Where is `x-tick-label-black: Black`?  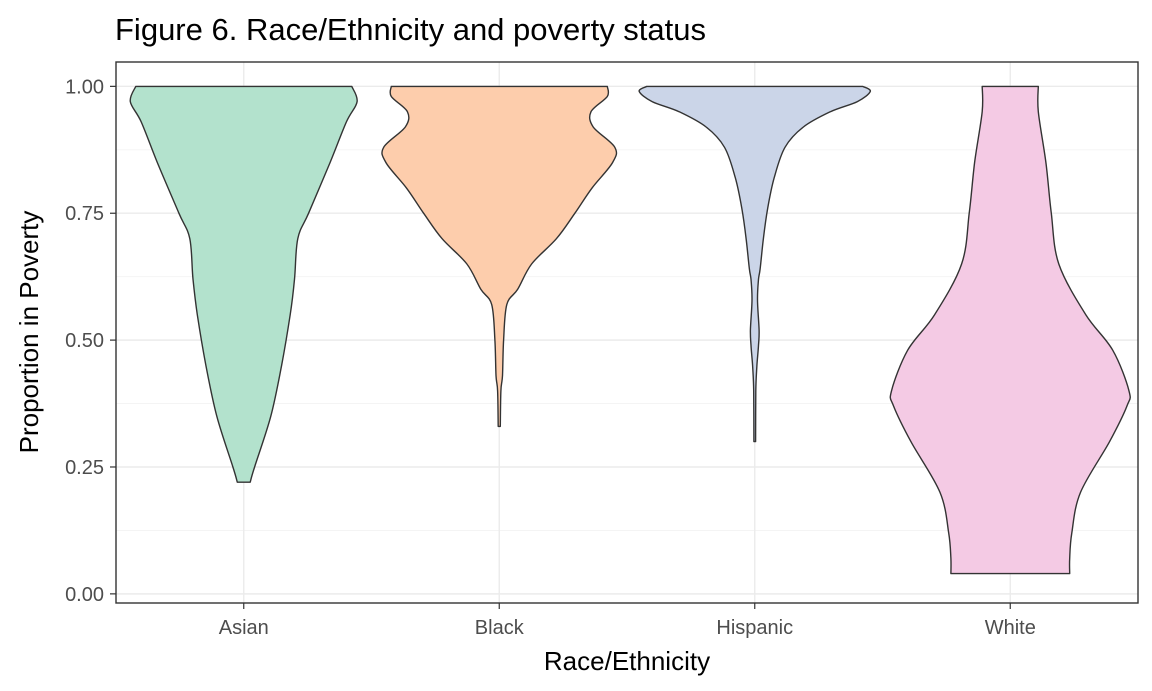
x-tick-label-black: Black is located at coordinates (500, 628).